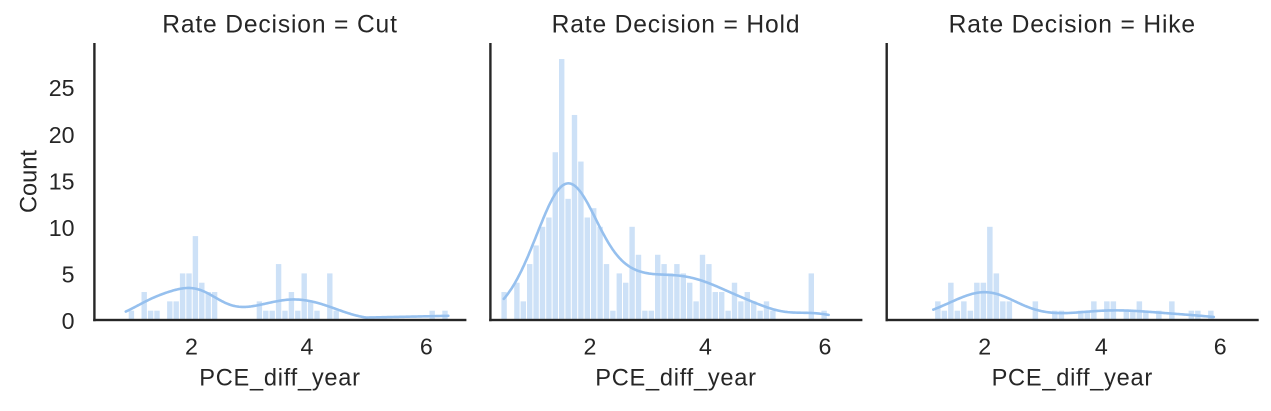 The width and height of the screenshot is (1271, 411). I want to click on svg-text: 15, so click(62, 181).